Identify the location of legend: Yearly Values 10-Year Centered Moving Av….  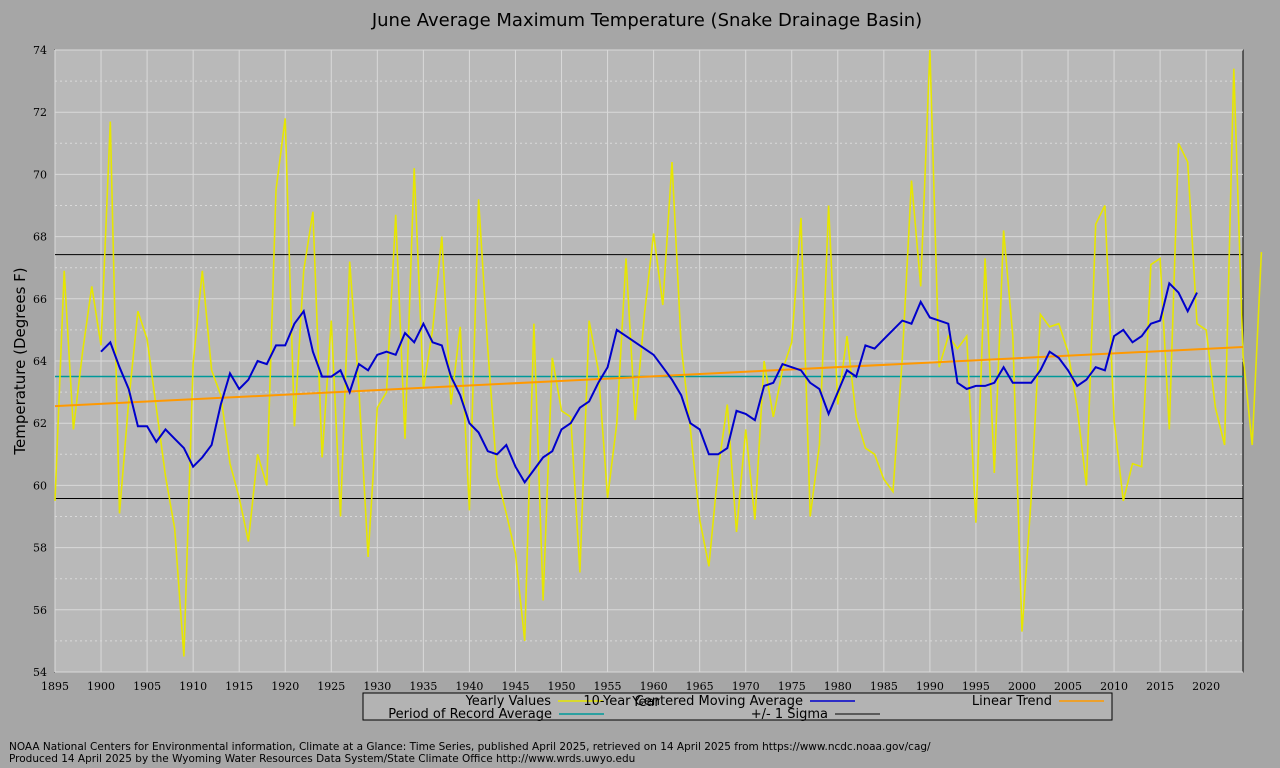
(737, 707).